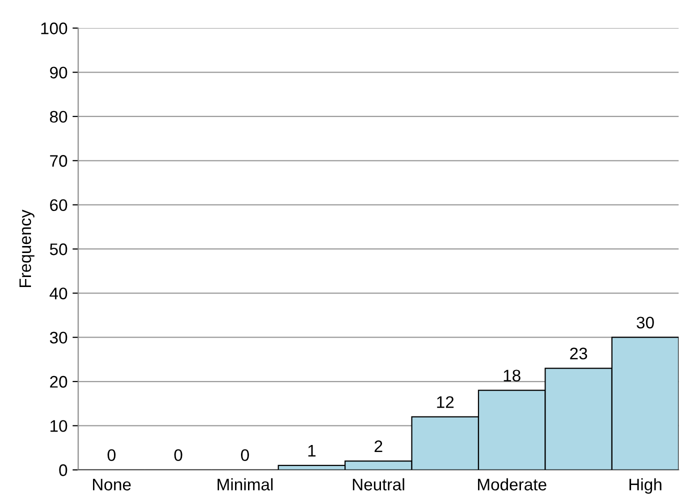 This screenshot has width=680, height=502. I want to click on x-tick-label: None, so click(112, 484).